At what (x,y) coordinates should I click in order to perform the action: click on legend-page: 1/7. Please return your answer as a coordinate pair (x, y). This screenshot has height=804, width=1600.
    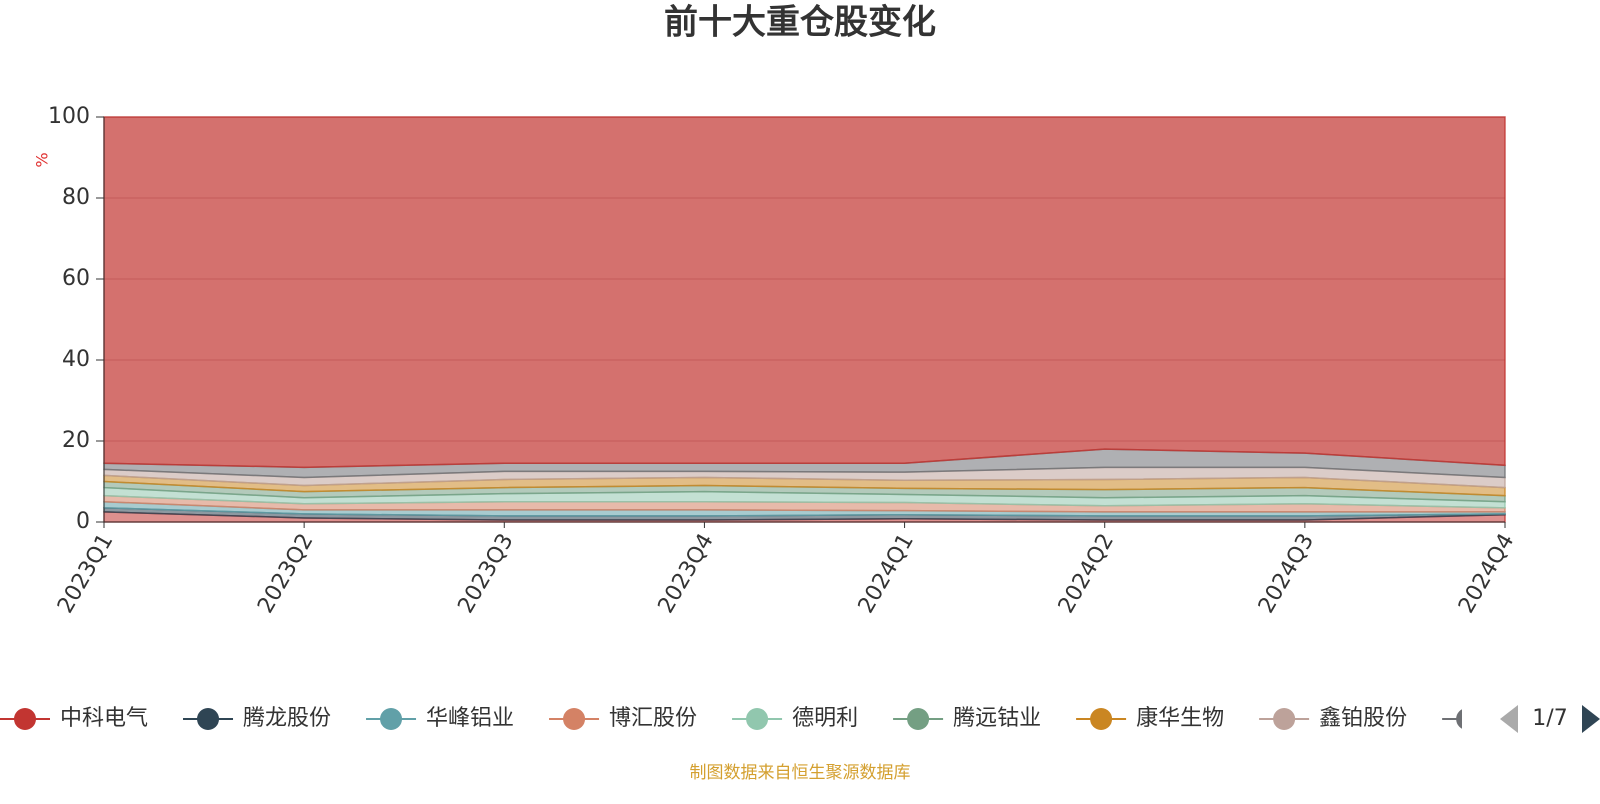
    Looking at the image, I should click on (1549, 718).